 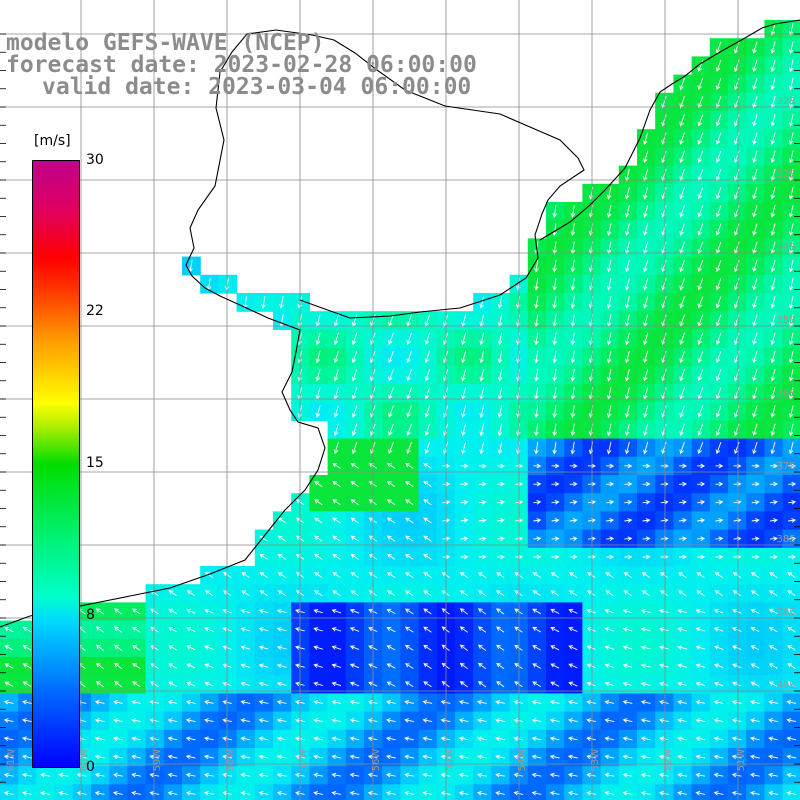 What do you see at coordinates (449, 760) in the screenshot?
I see `longitude-label: 55W` at bounding box center [449, 760].